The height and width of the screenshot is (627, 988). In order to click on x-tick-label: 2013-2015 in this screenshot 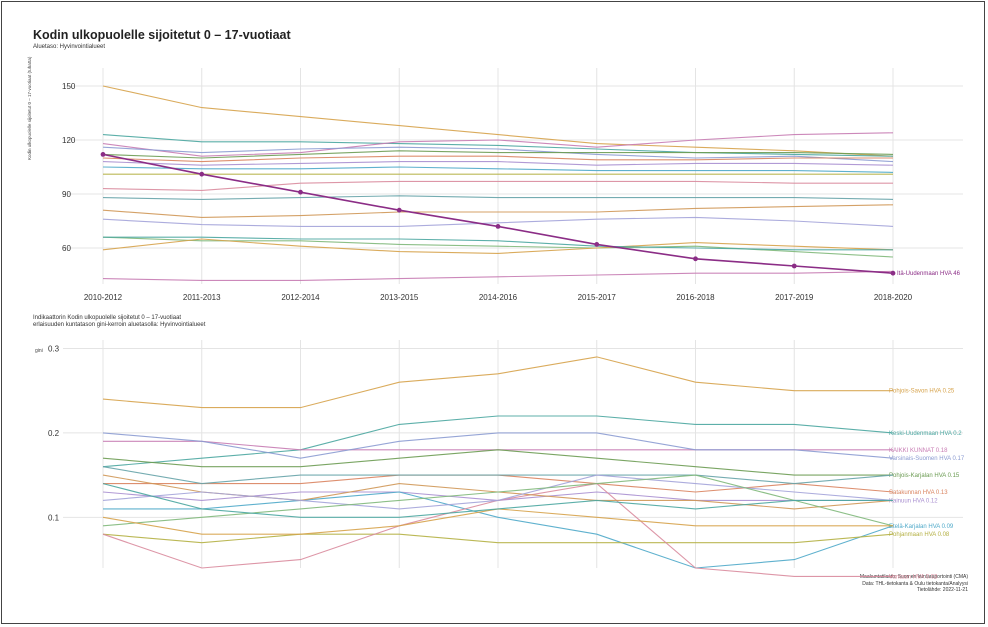, I will do `click(399, 297)`.